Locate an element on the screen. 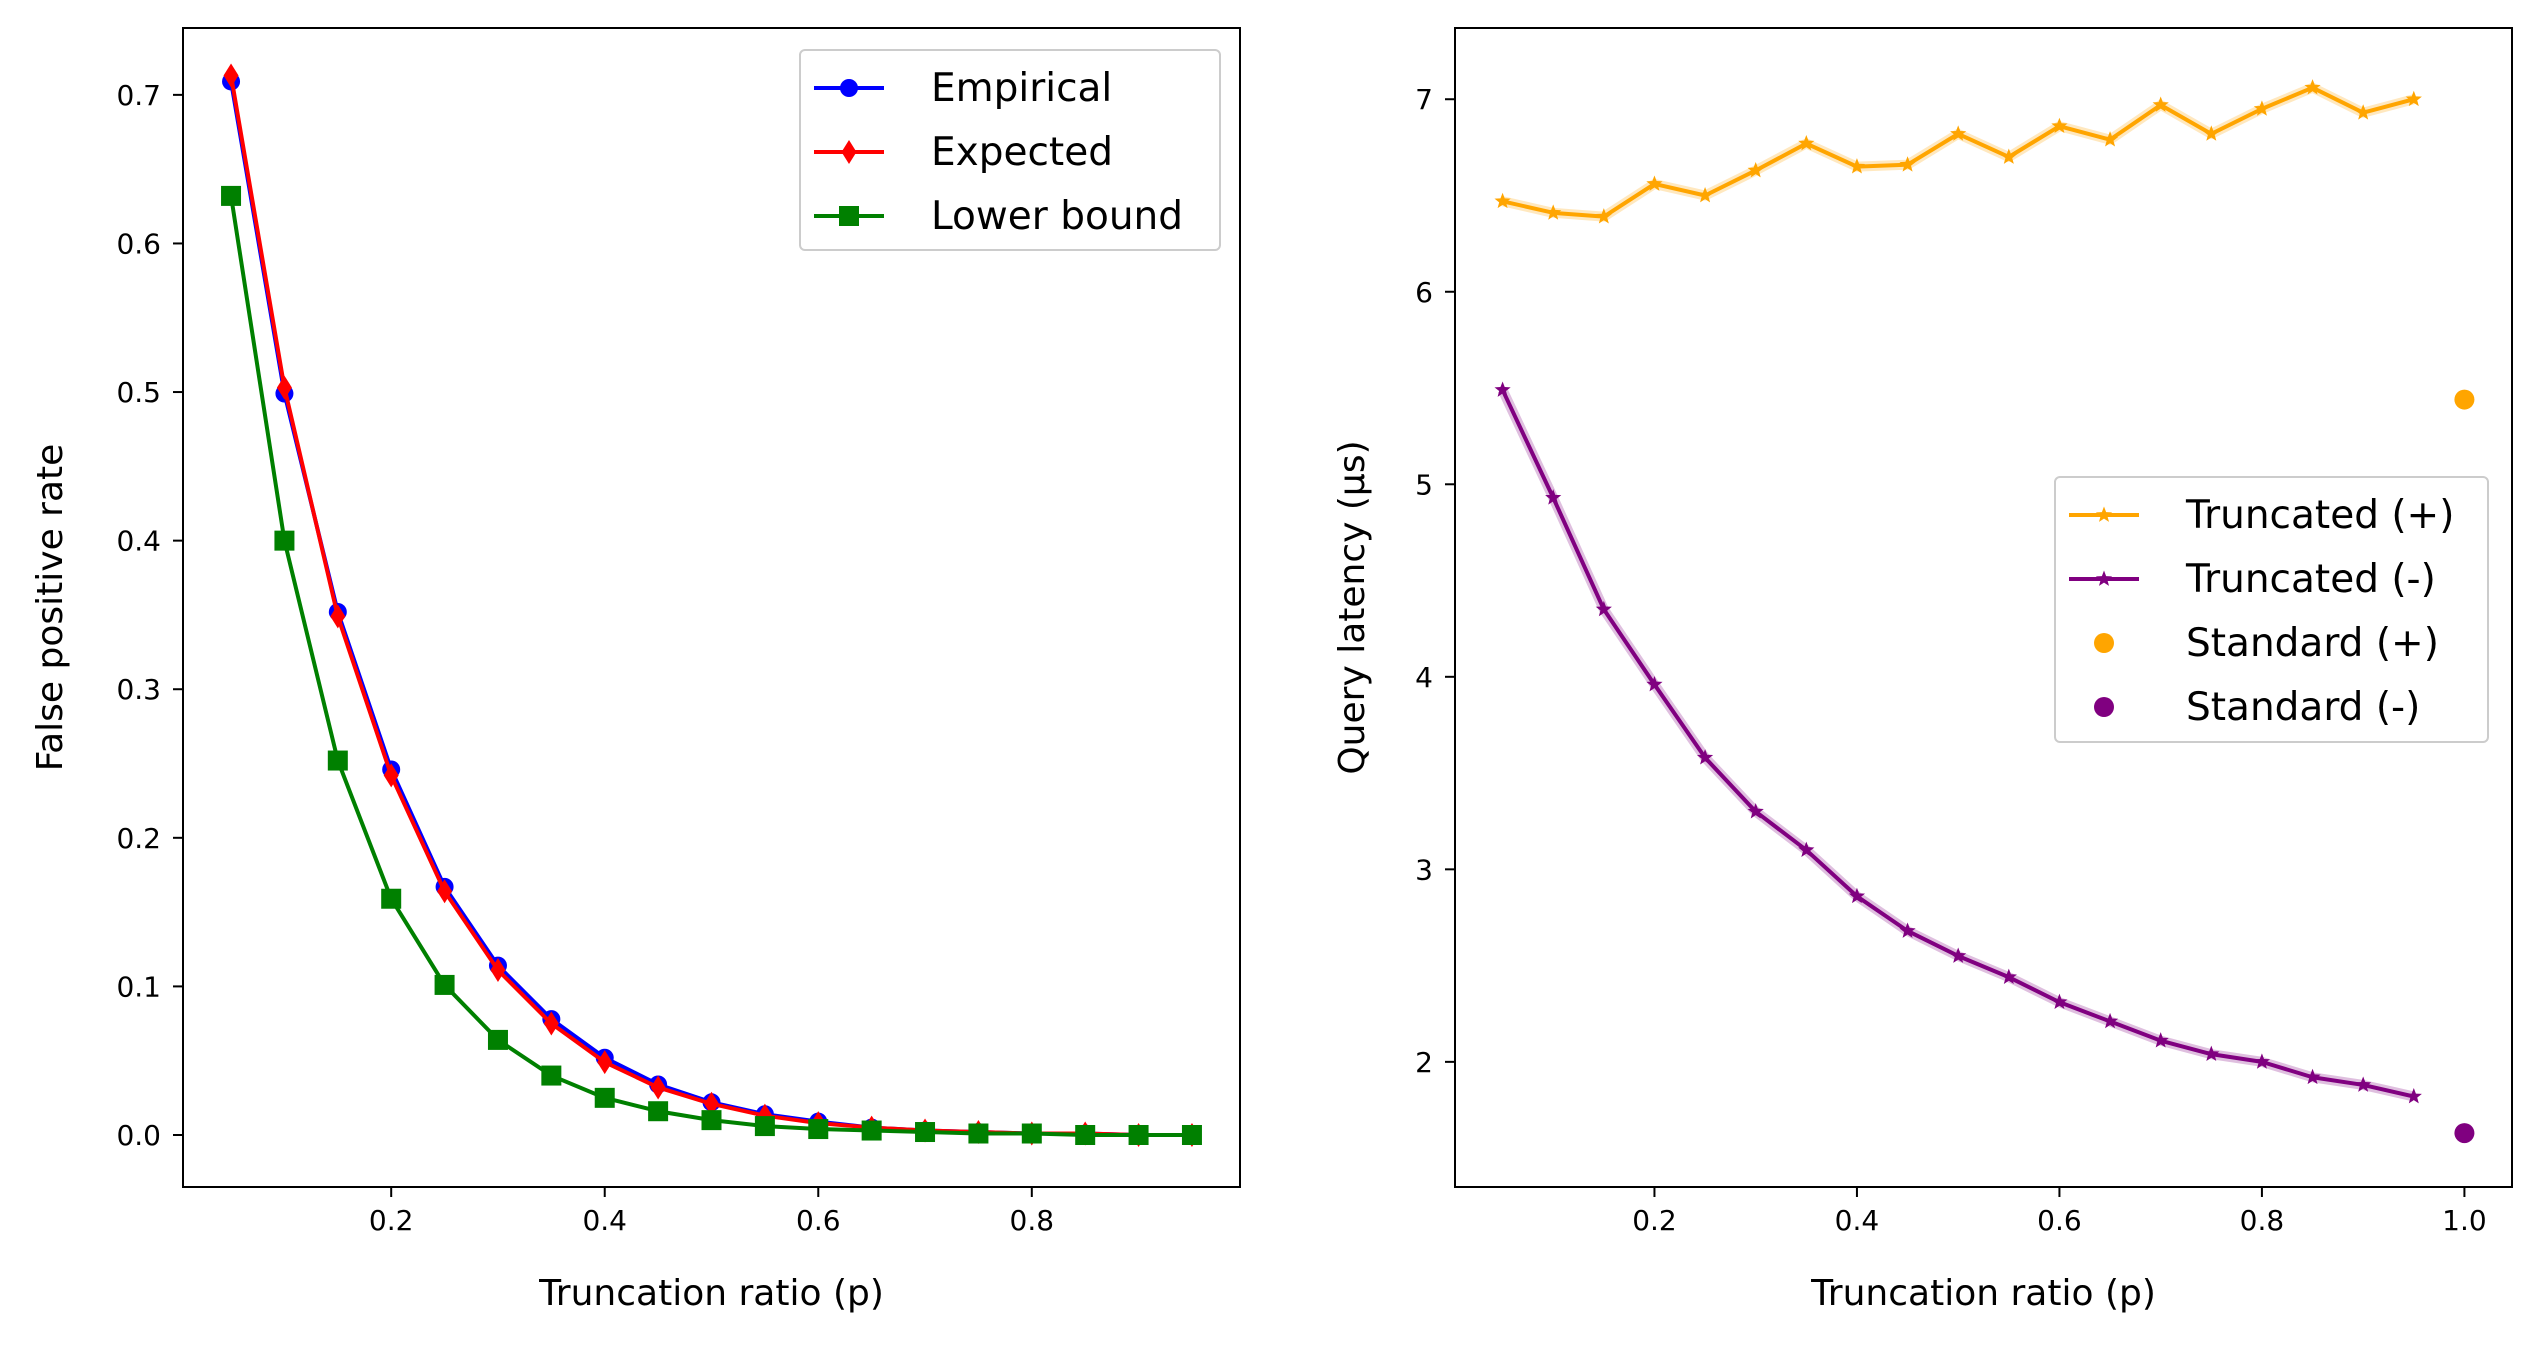  fpr-legend-entry-lower-bound: Lower bound is located at coordinates (998, 216).